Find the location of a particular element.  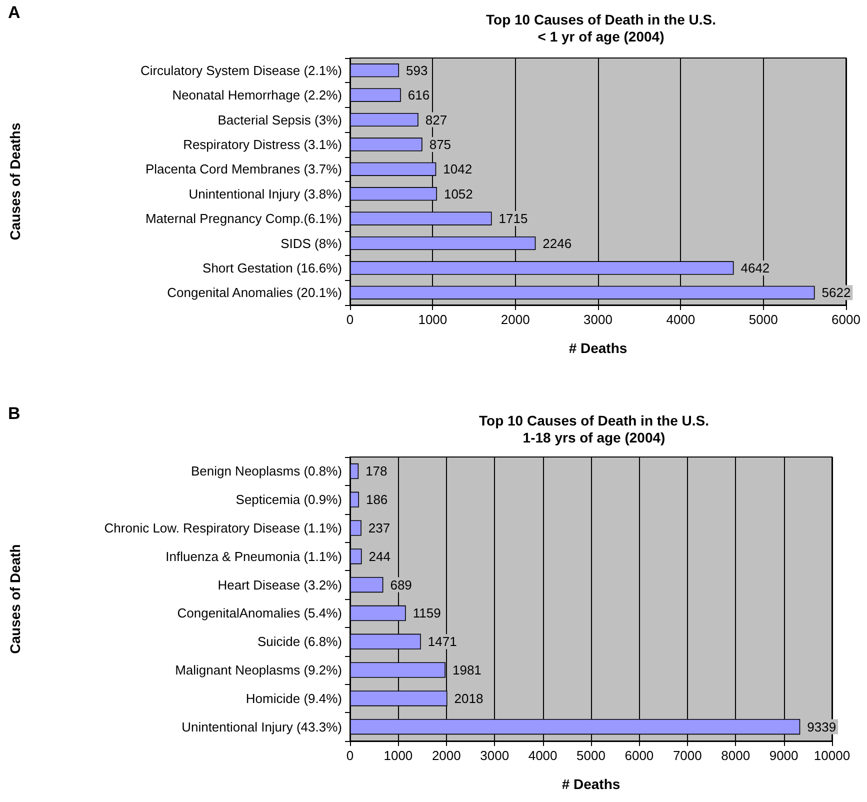

data-label: 9339 is located at coordinates (821, 726).